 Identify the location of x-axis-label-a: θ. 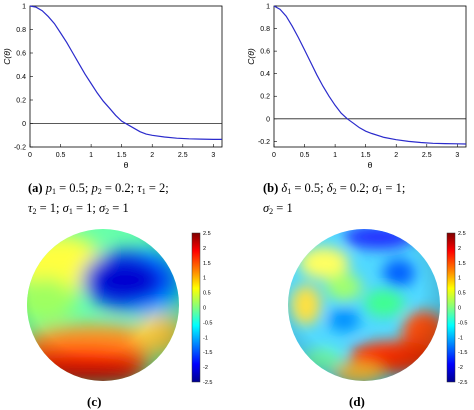
(126, 164).